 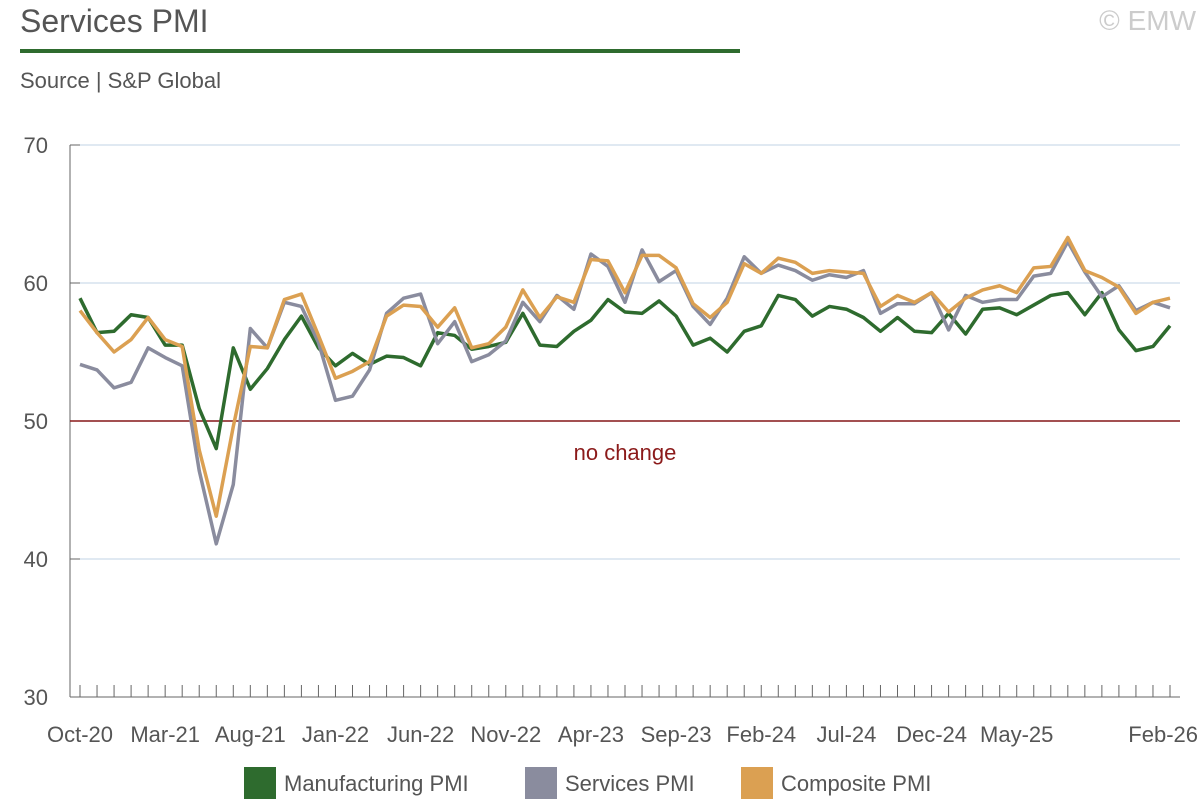 I want to click on subtitle: Source | S&P Global, so click(x=120, y=80).